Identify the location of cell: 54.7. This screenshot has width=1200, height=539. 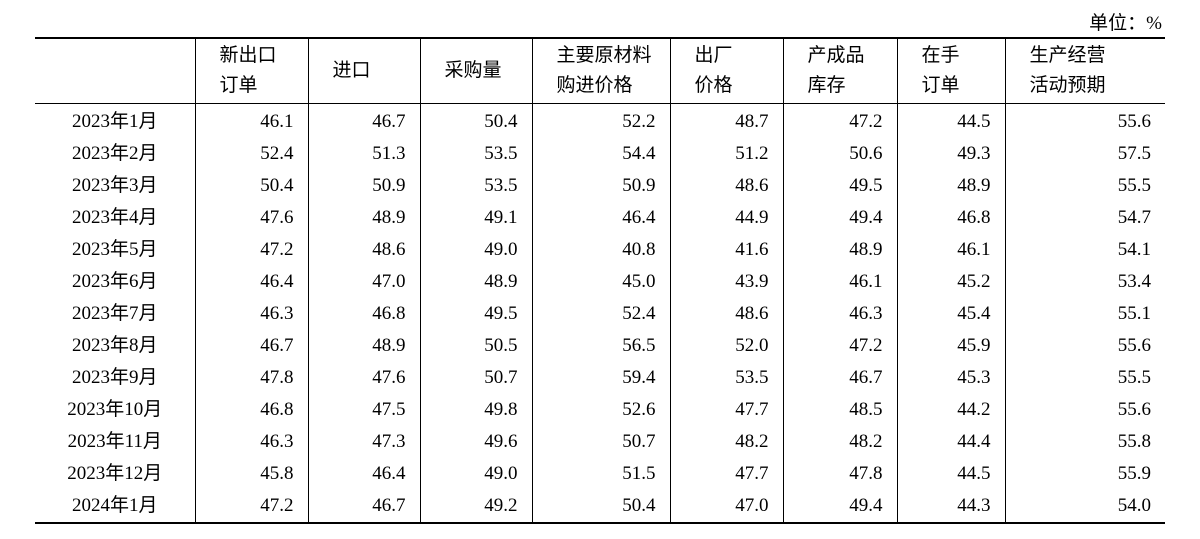
(1084, 218).